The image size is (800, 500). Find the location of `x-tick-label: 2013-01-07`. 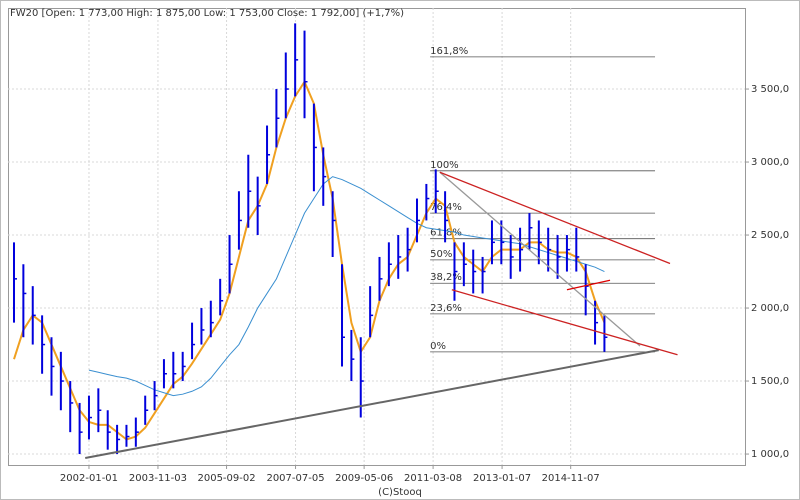

x-tick-label: 2013-01-07 is located at coordinates (502, 478).